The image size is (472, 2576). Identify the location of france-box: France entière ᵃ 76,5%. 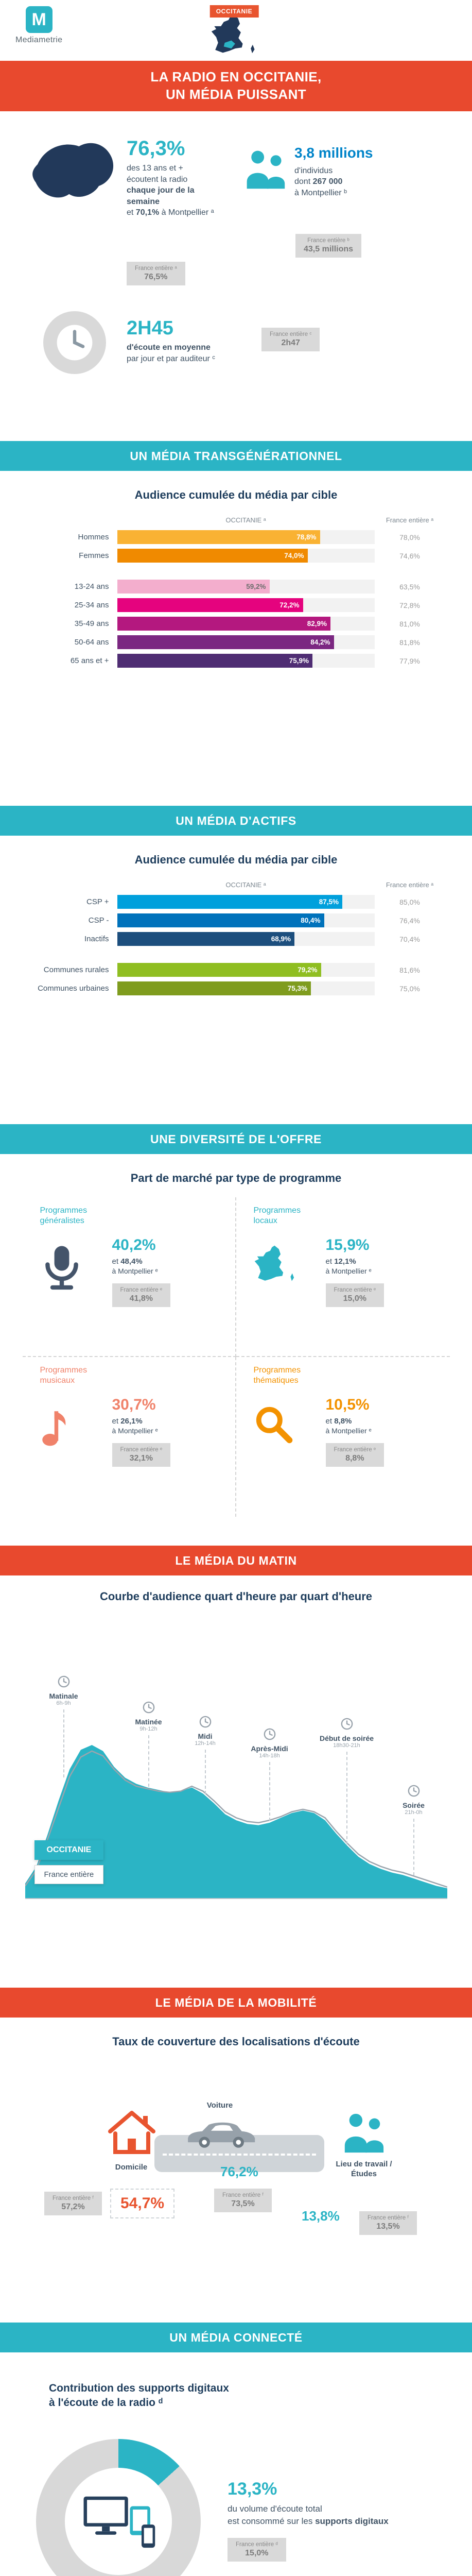
(156, 273).